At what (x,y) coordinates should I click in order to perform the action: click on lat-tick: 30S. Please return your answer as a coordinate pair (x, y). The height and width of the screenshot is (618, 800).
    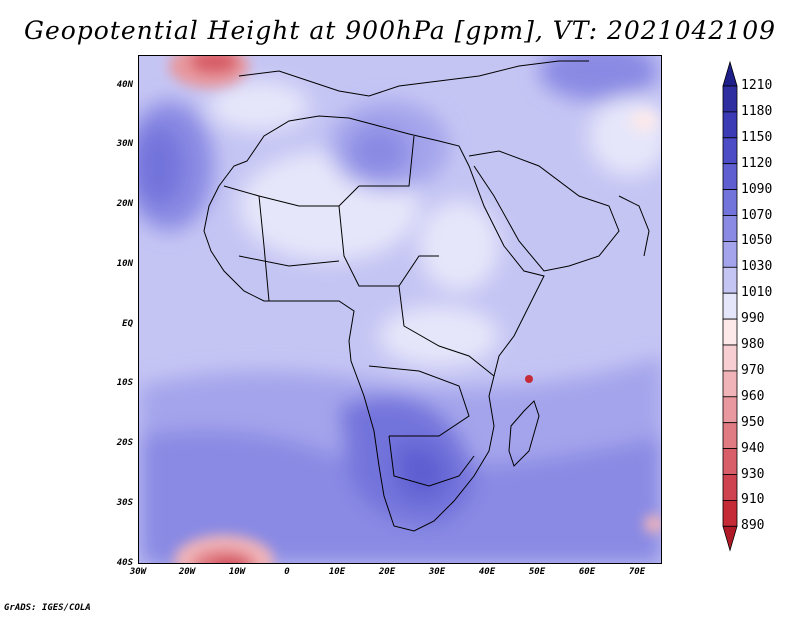
    Looking at the image, I should click on (124, 503).